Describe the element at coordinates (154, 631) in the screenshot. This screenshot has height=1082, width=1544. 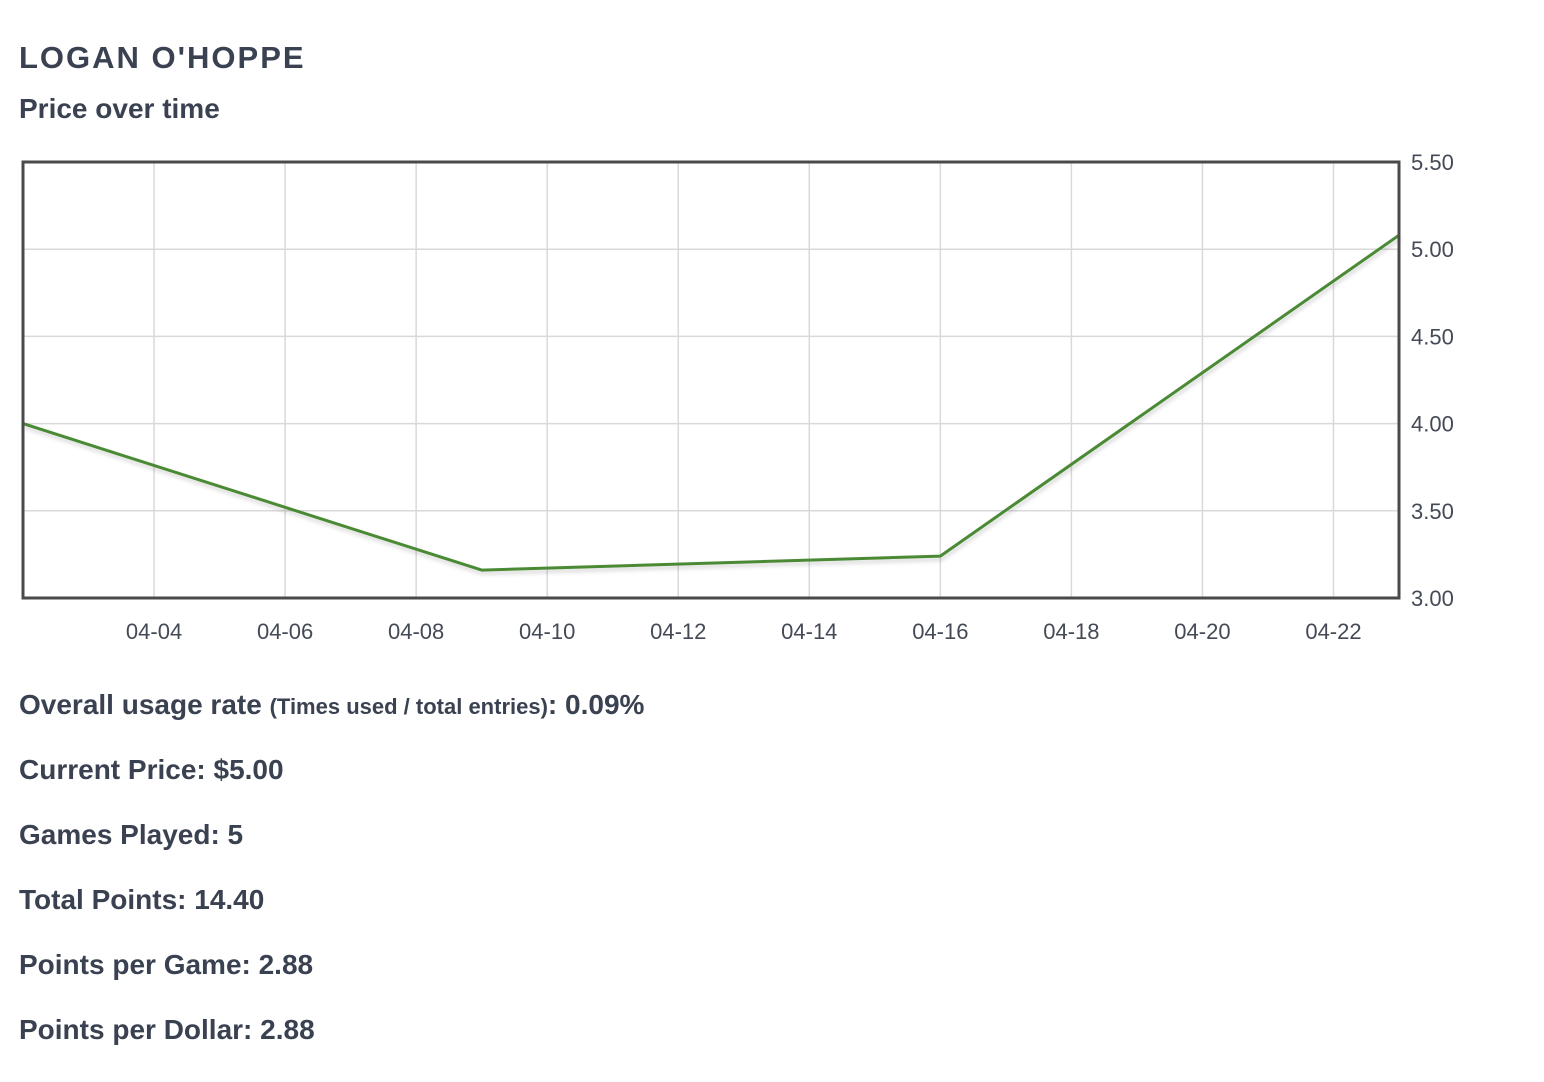
I see `x-tick-label: 04-04` at that location.